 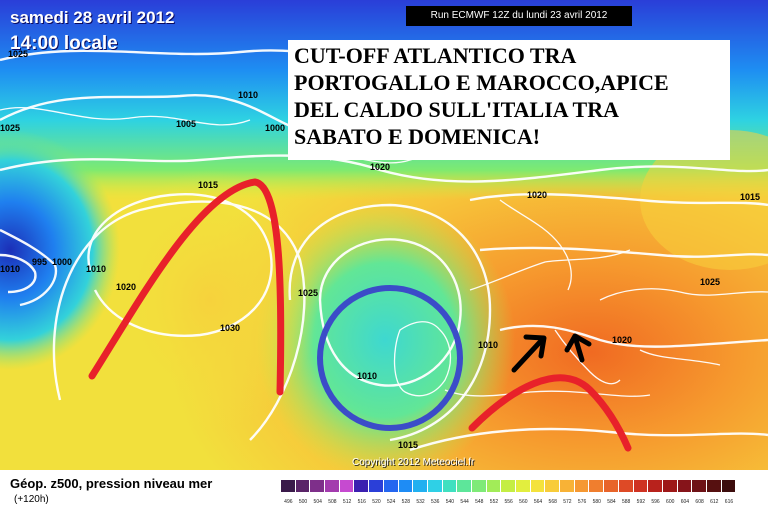 I want to click on color-scale, so click(x=509, y=486).